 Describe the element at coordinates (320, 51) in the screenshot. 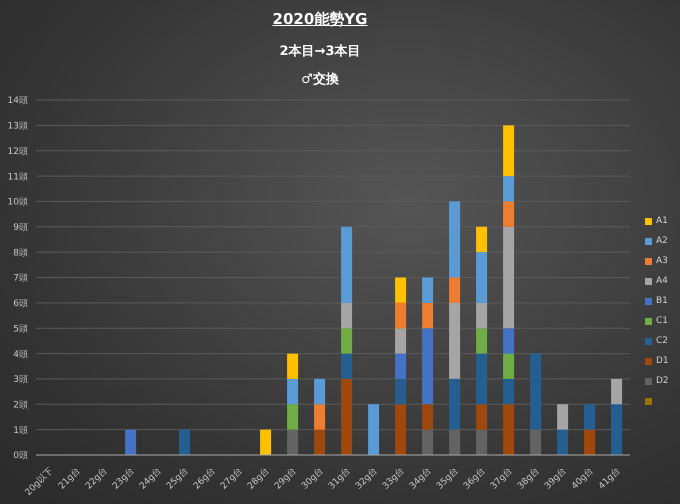

I see `chart-subtitle: 2本目→3本目` at that location.